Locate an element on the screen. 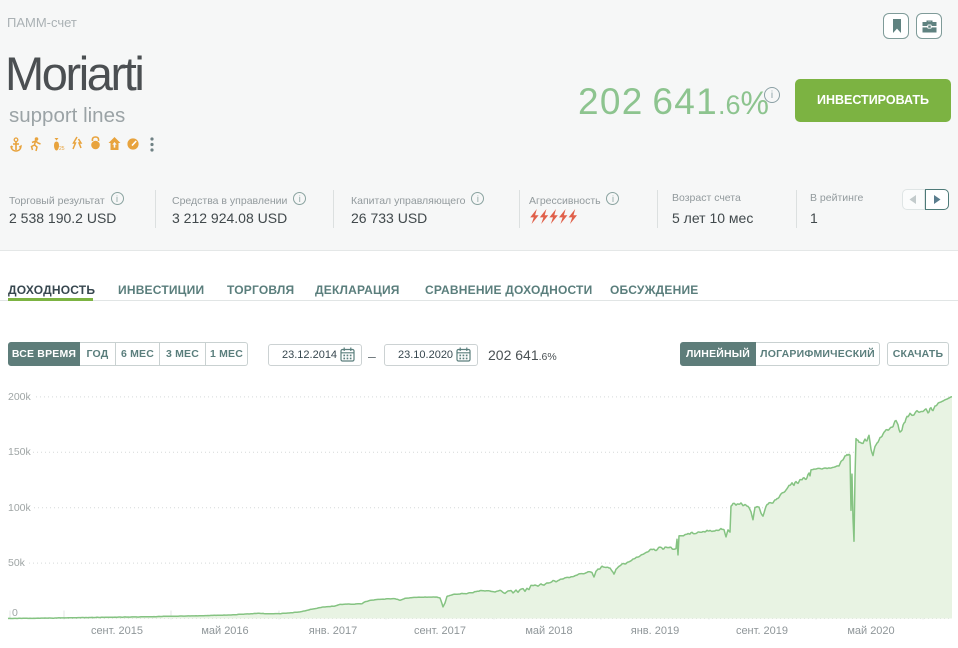 The height and width of the screenshot is (648, 958). svg-text: 0 is located at coordinates (15, 613).